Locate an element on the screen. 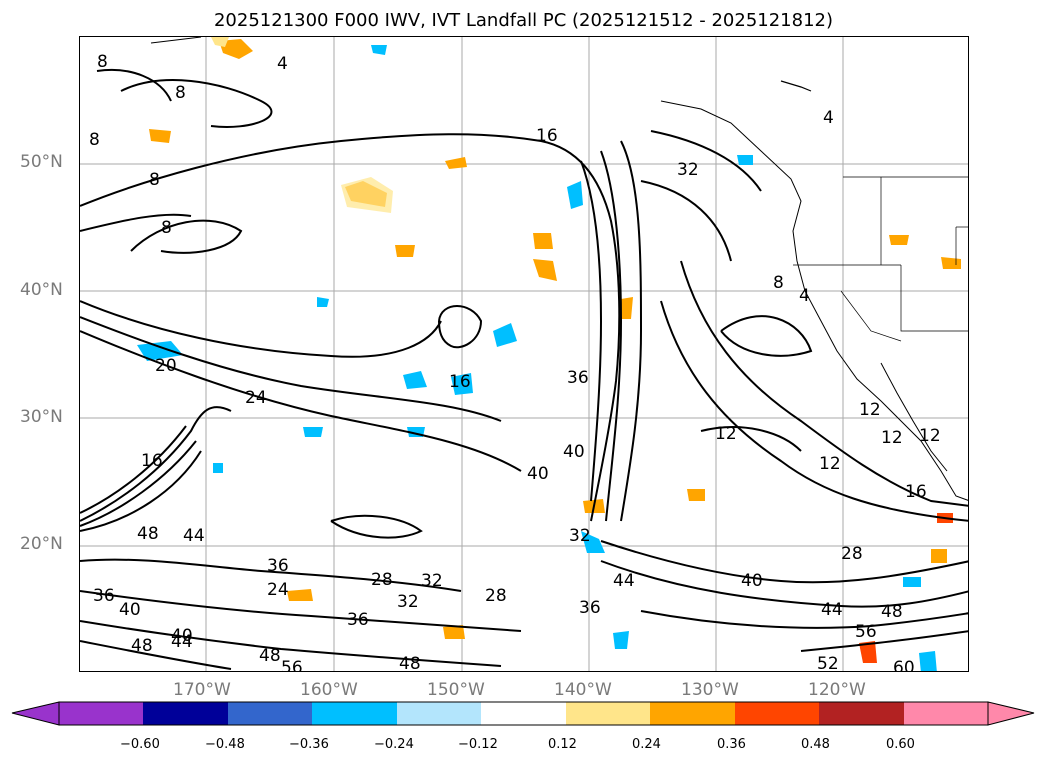  colorbar is located at coordinates (523, 713).